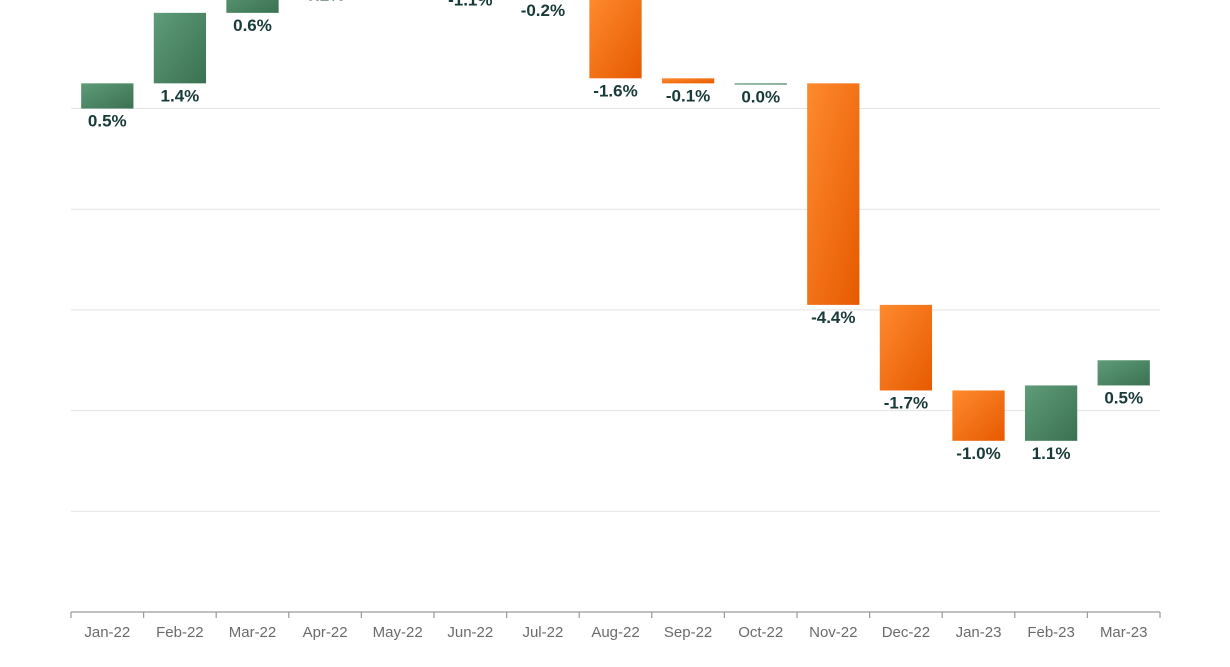 This screenshot has width=1230, height=667. I want to click on data-label-jul-22: -0.2%, so click(543, 10).